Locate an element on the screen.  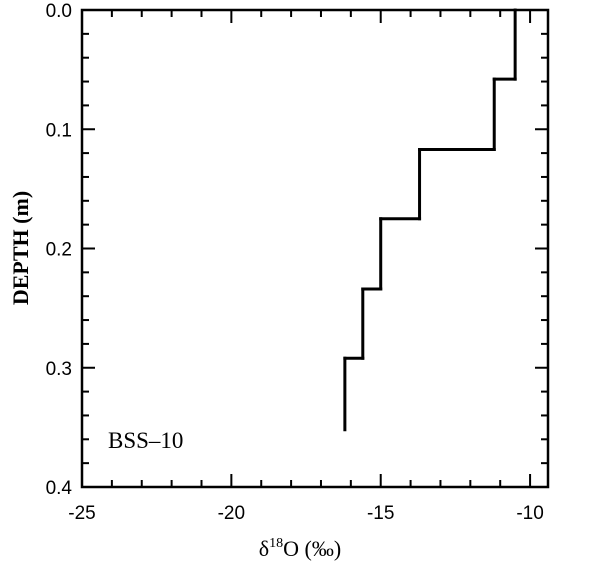
y-tick-label: 0.0 is located at coordinates (59, 11).